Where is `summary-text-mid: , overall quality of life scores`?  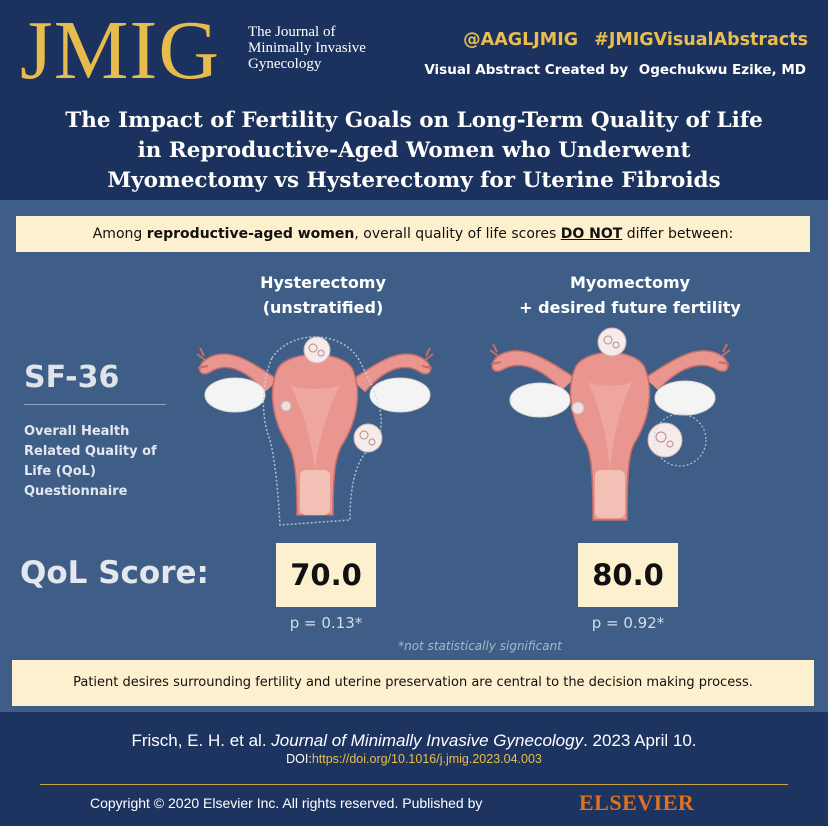
summary-text-mid: , overall quality of life scores is located at coordinates (457, 234).